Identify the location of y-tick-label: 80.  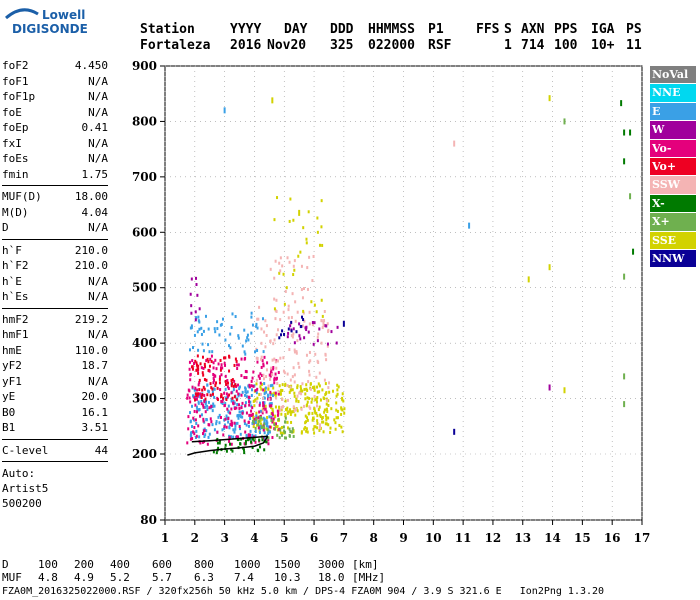
(148, 520).